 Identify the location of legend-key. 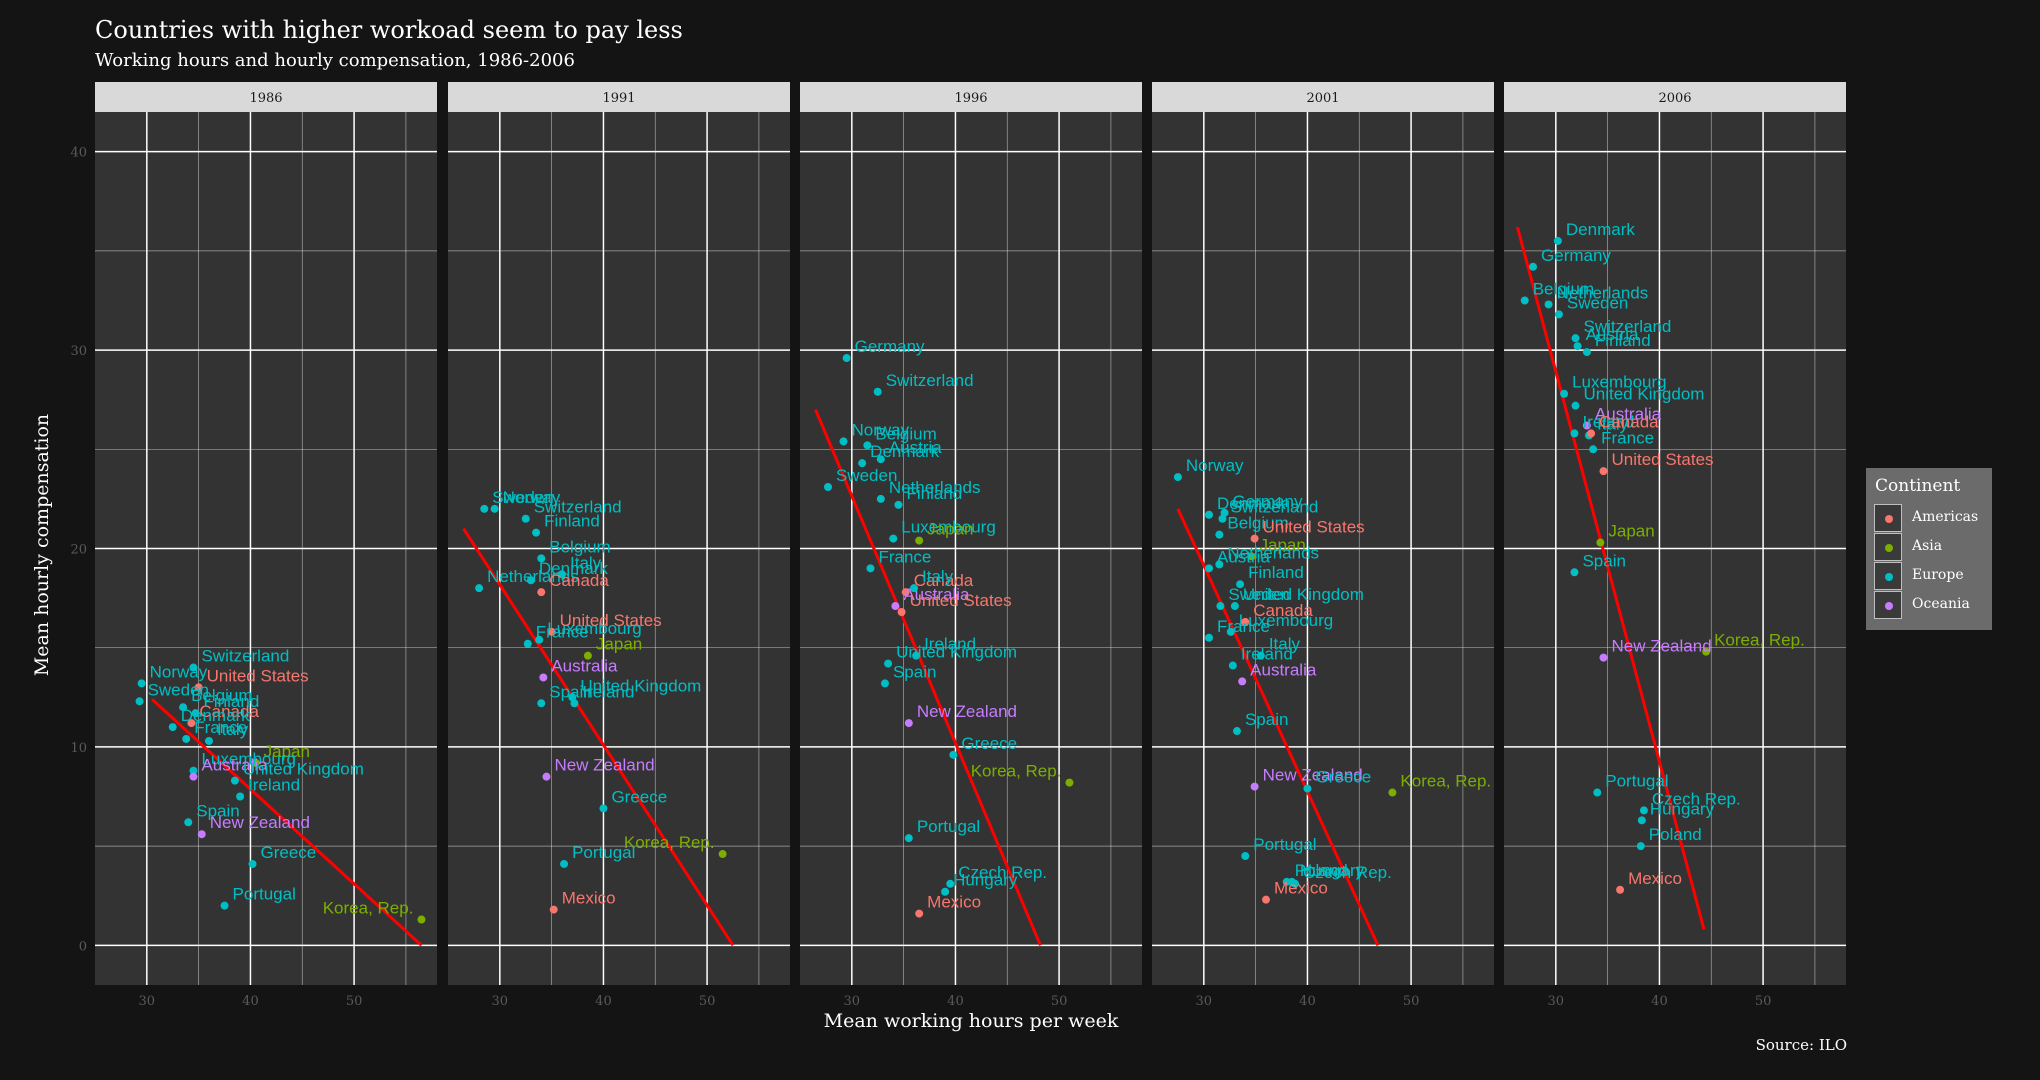
(1888, 605).